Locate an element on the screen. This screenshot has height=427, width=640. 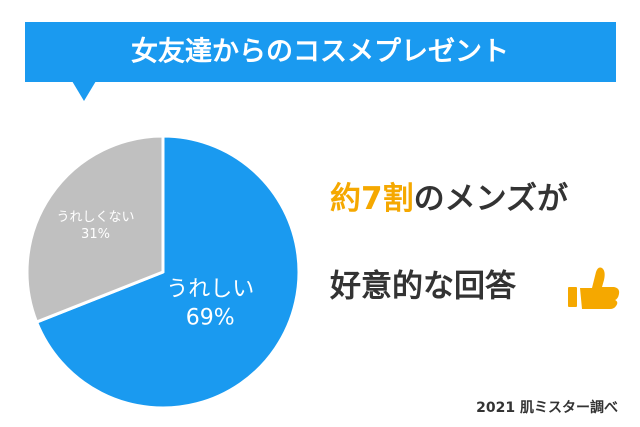
title-banner is located at coordinates (320, 52).